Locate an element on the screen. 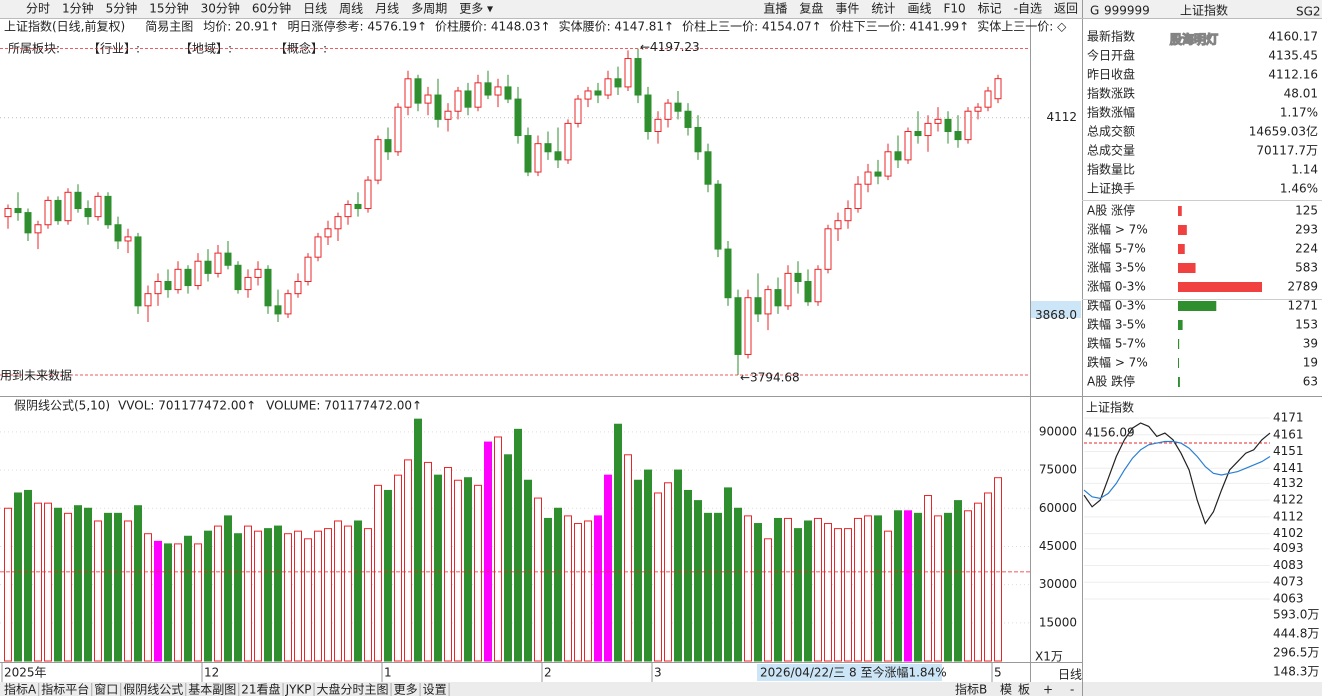 This screenshot has width=1322, height=696. quote-value: 1.14 is located at coordinates (1304, 170).